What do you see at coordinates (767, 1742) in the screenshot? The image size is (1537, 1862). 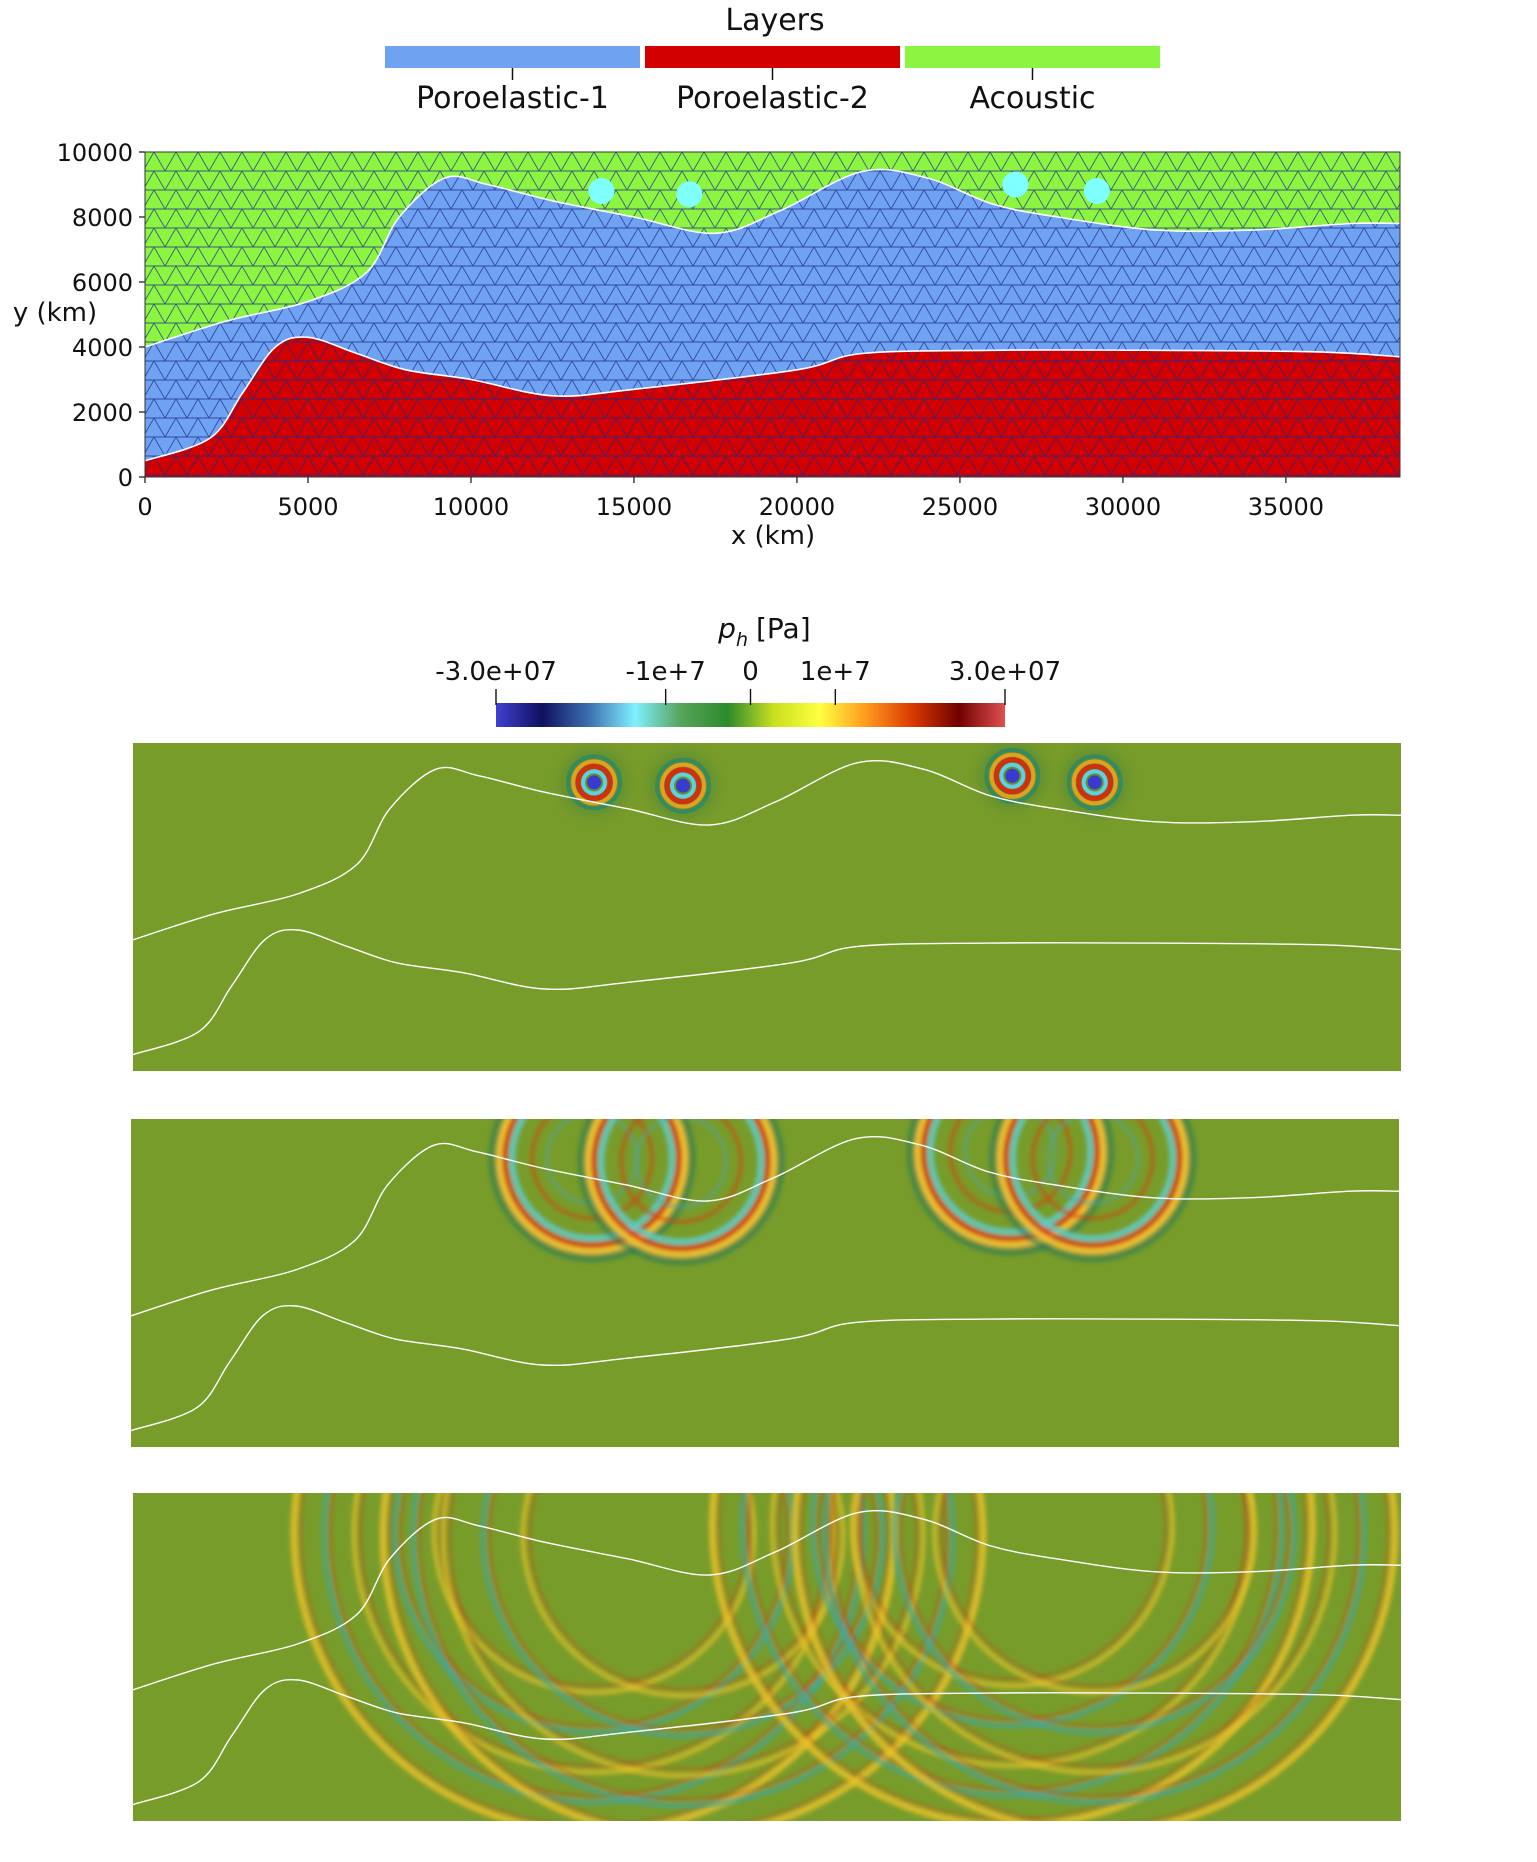 I see `snapshot-3-interface-bottom` at bounding box center [767, 1742].